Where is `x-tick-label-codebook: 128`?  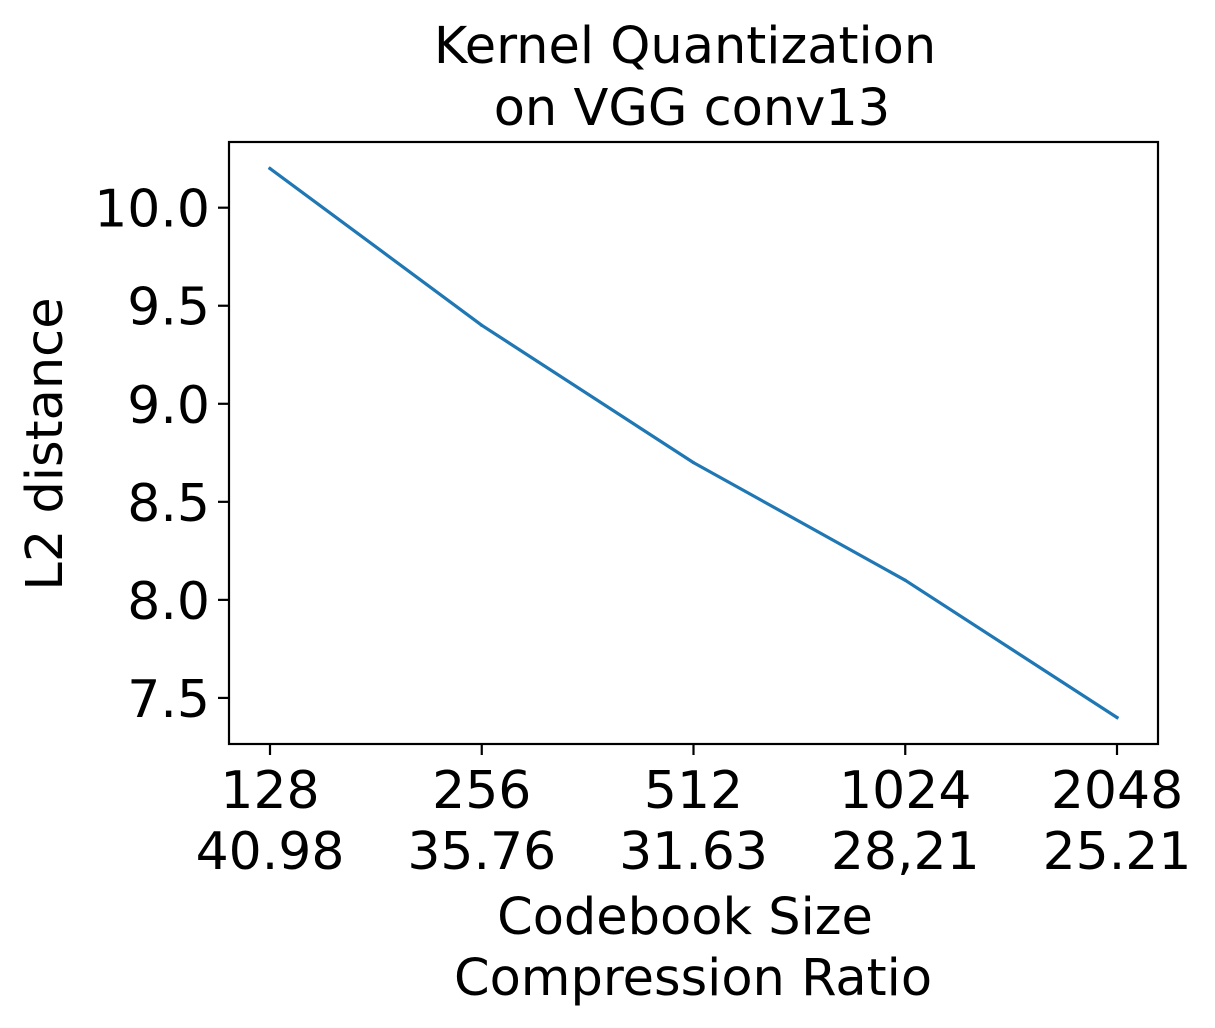
x-tick-label-codebook: 128 is located at coordinates (269, 791).